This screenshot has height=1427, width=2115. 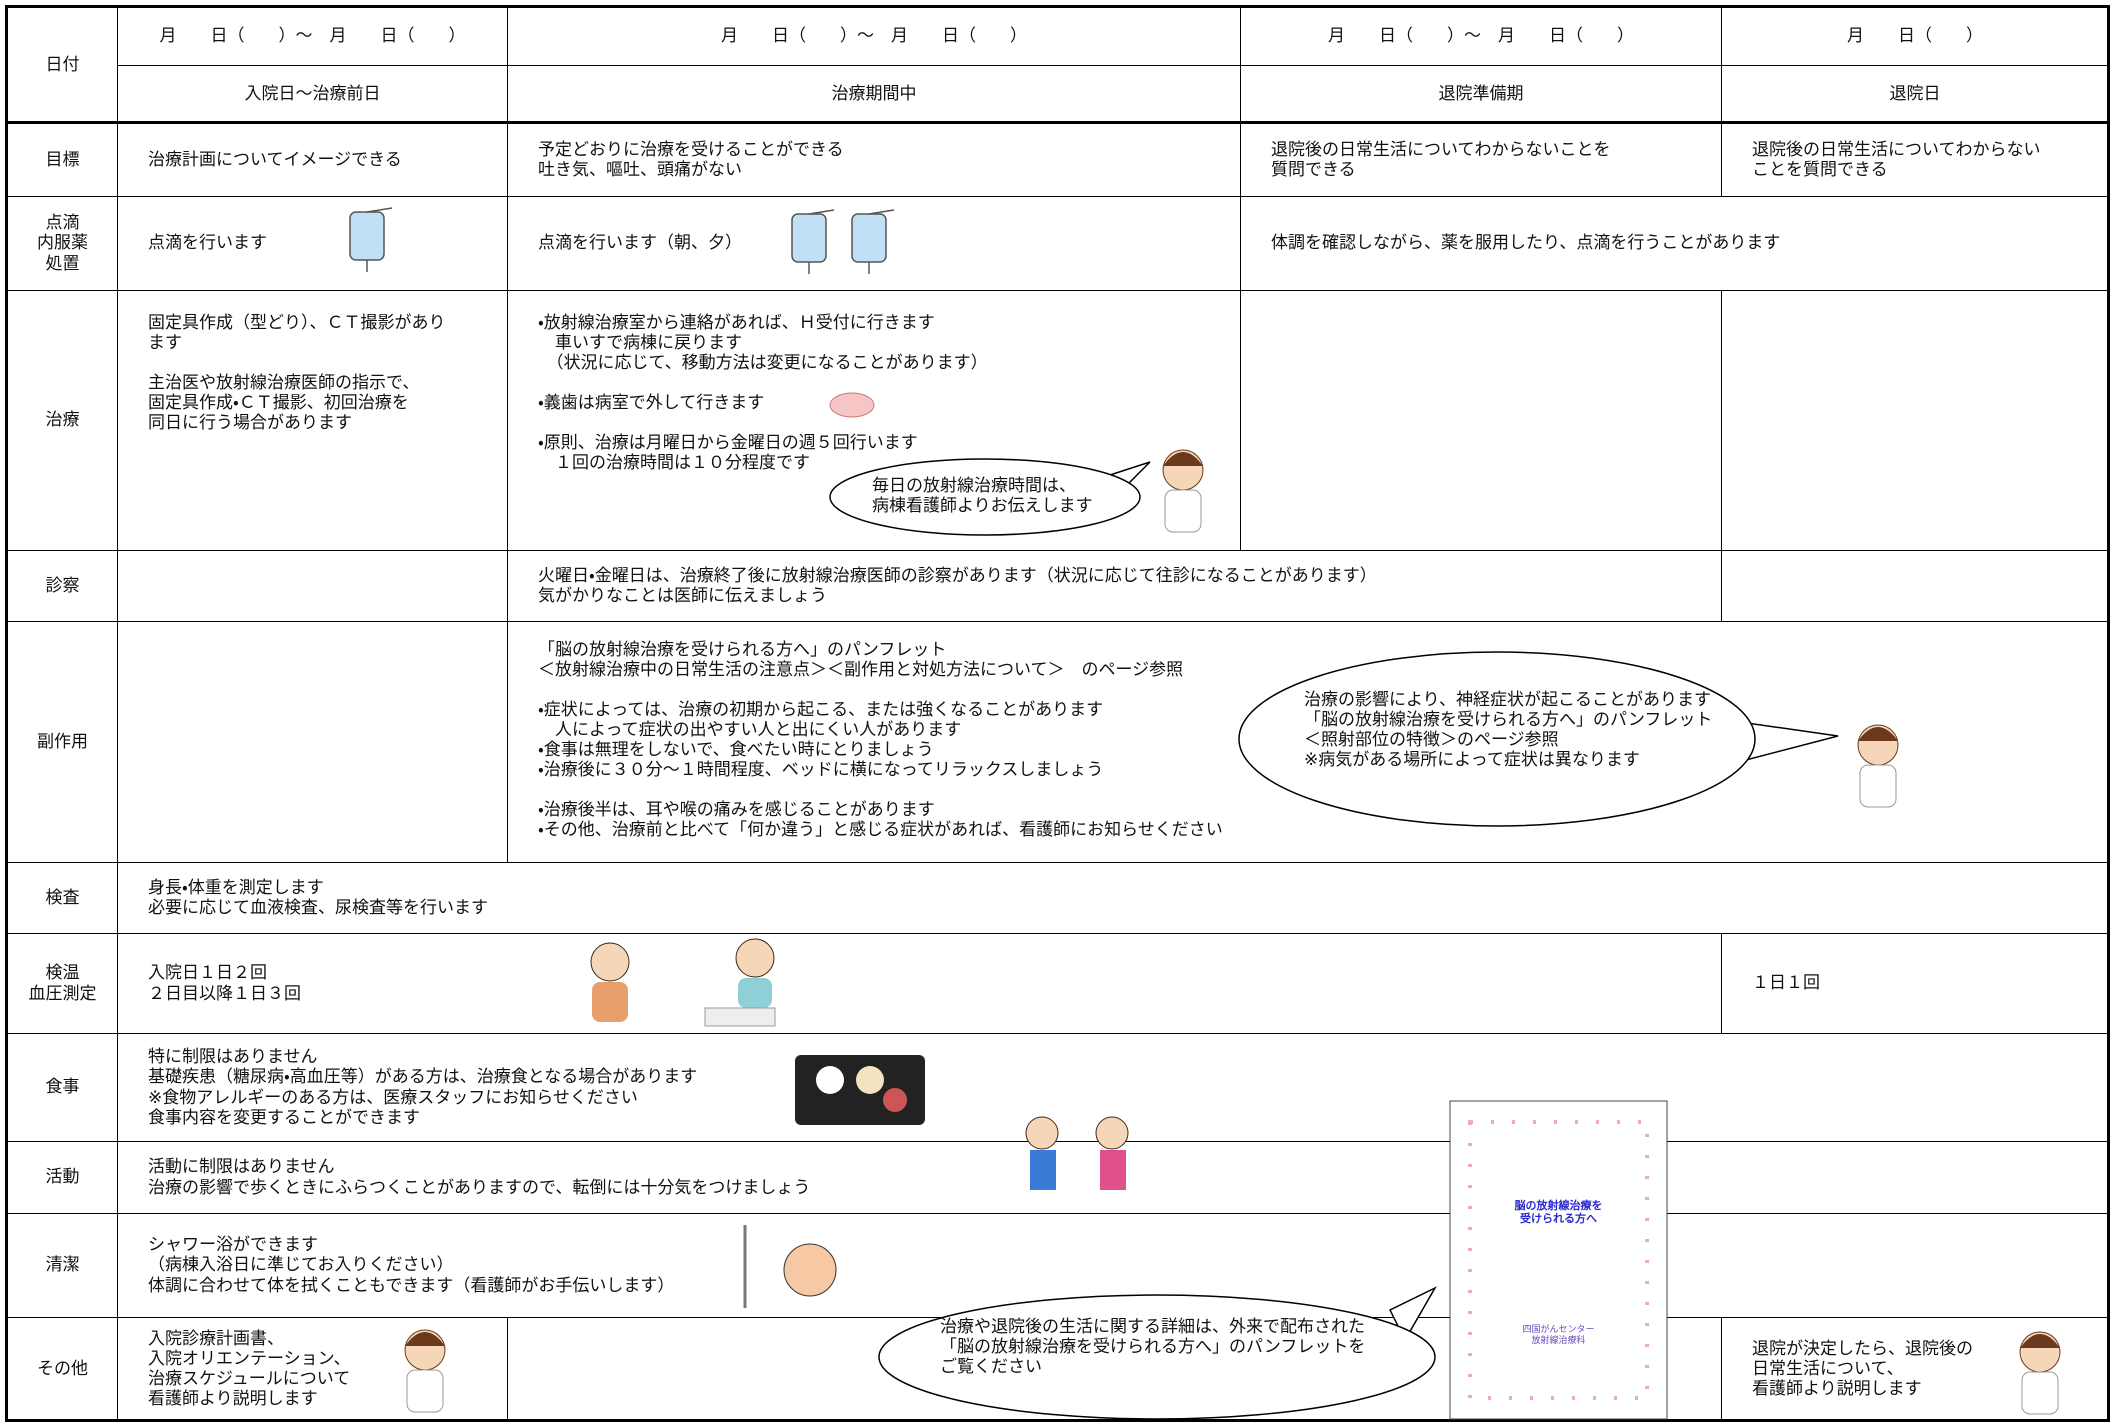 I want to click on iv-bag-icon, so click(x=622, y=240).